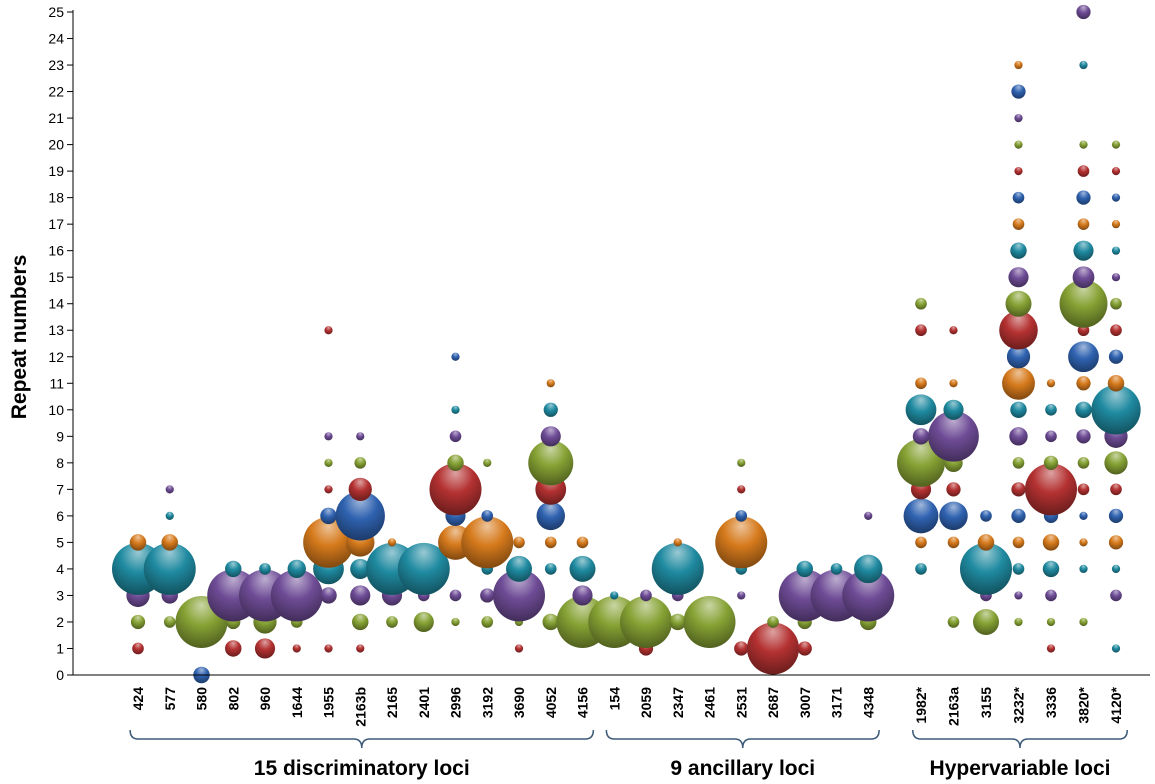 This screenshot has width=1155, height=784. Describe the element at coordinates (392, 702) in the screenshot. I see `x-tick-label: 2165` at that location.